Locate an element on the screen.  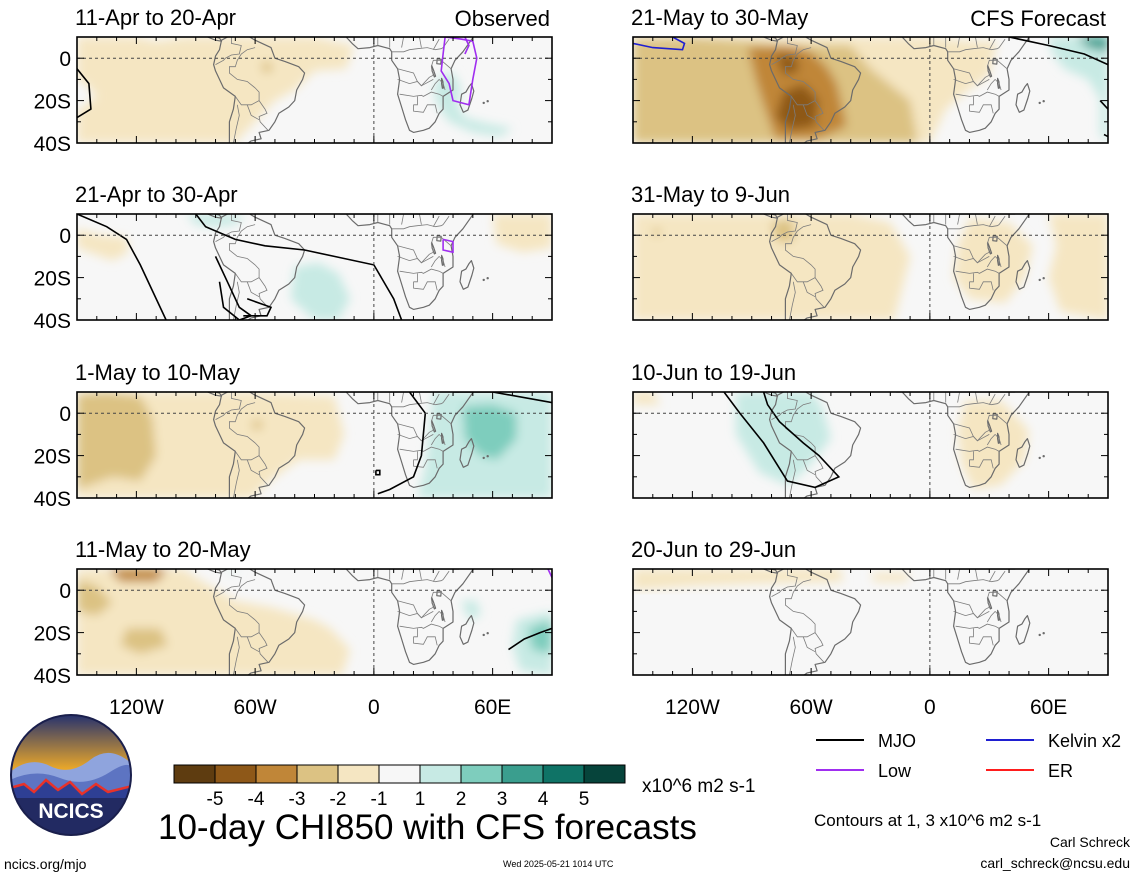
map-panel-0-2: 0 20S 40S is located at coordinates (293, 451).